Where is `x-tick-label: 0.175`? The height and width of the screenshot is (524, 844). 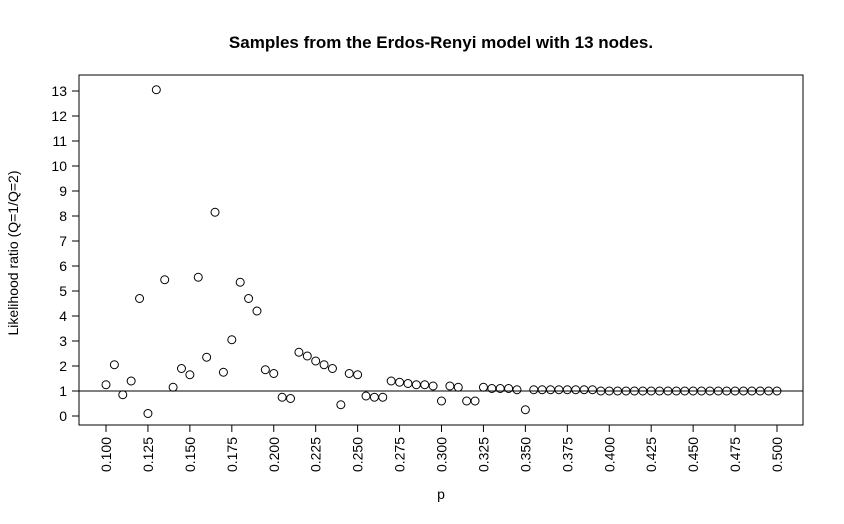 x-tick-label: 0.175 is located at coordinates (232, 454).